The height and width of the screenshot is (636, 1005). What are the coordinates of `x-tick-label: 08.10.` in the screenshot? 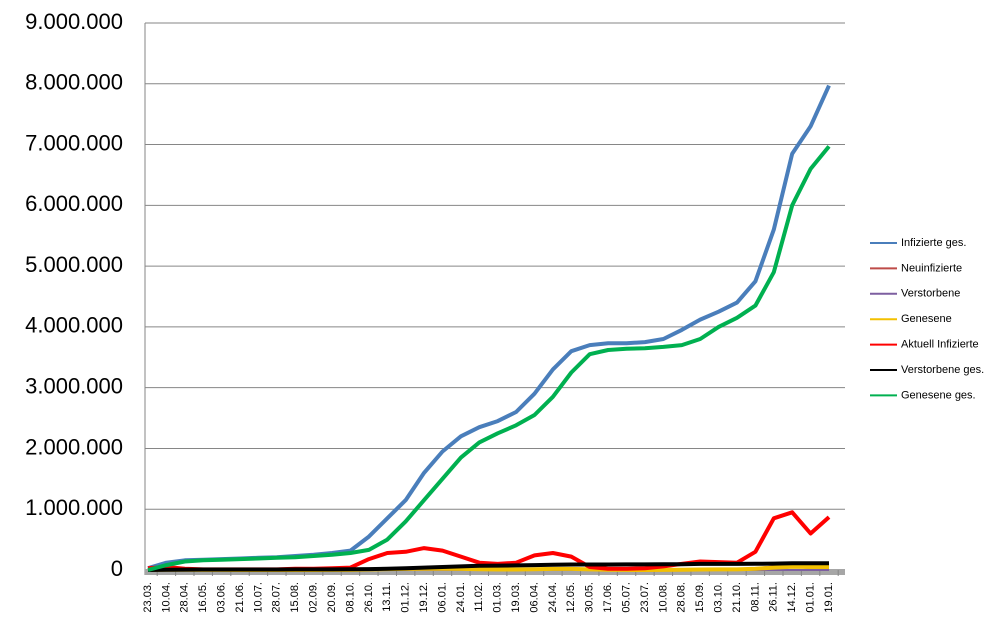 It's located at (350, 597).